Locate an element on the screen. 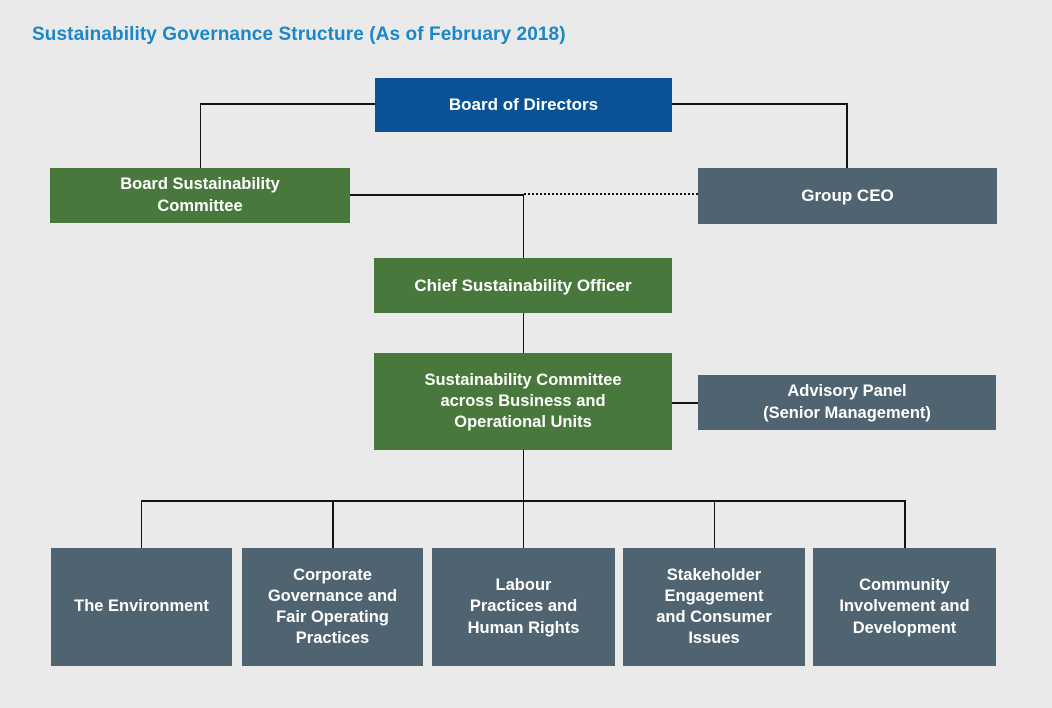 The width and height of the screenshot is (1052, 708). node-the-environment: The Environment is located at coordinates (141, 607).